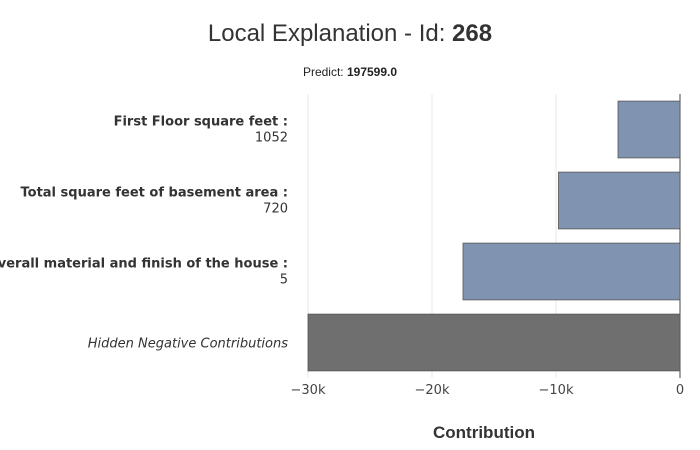 This screenshot has height=450, width=700. I want to click on category-label-1: First Floor square feet :, so click(201, 122).